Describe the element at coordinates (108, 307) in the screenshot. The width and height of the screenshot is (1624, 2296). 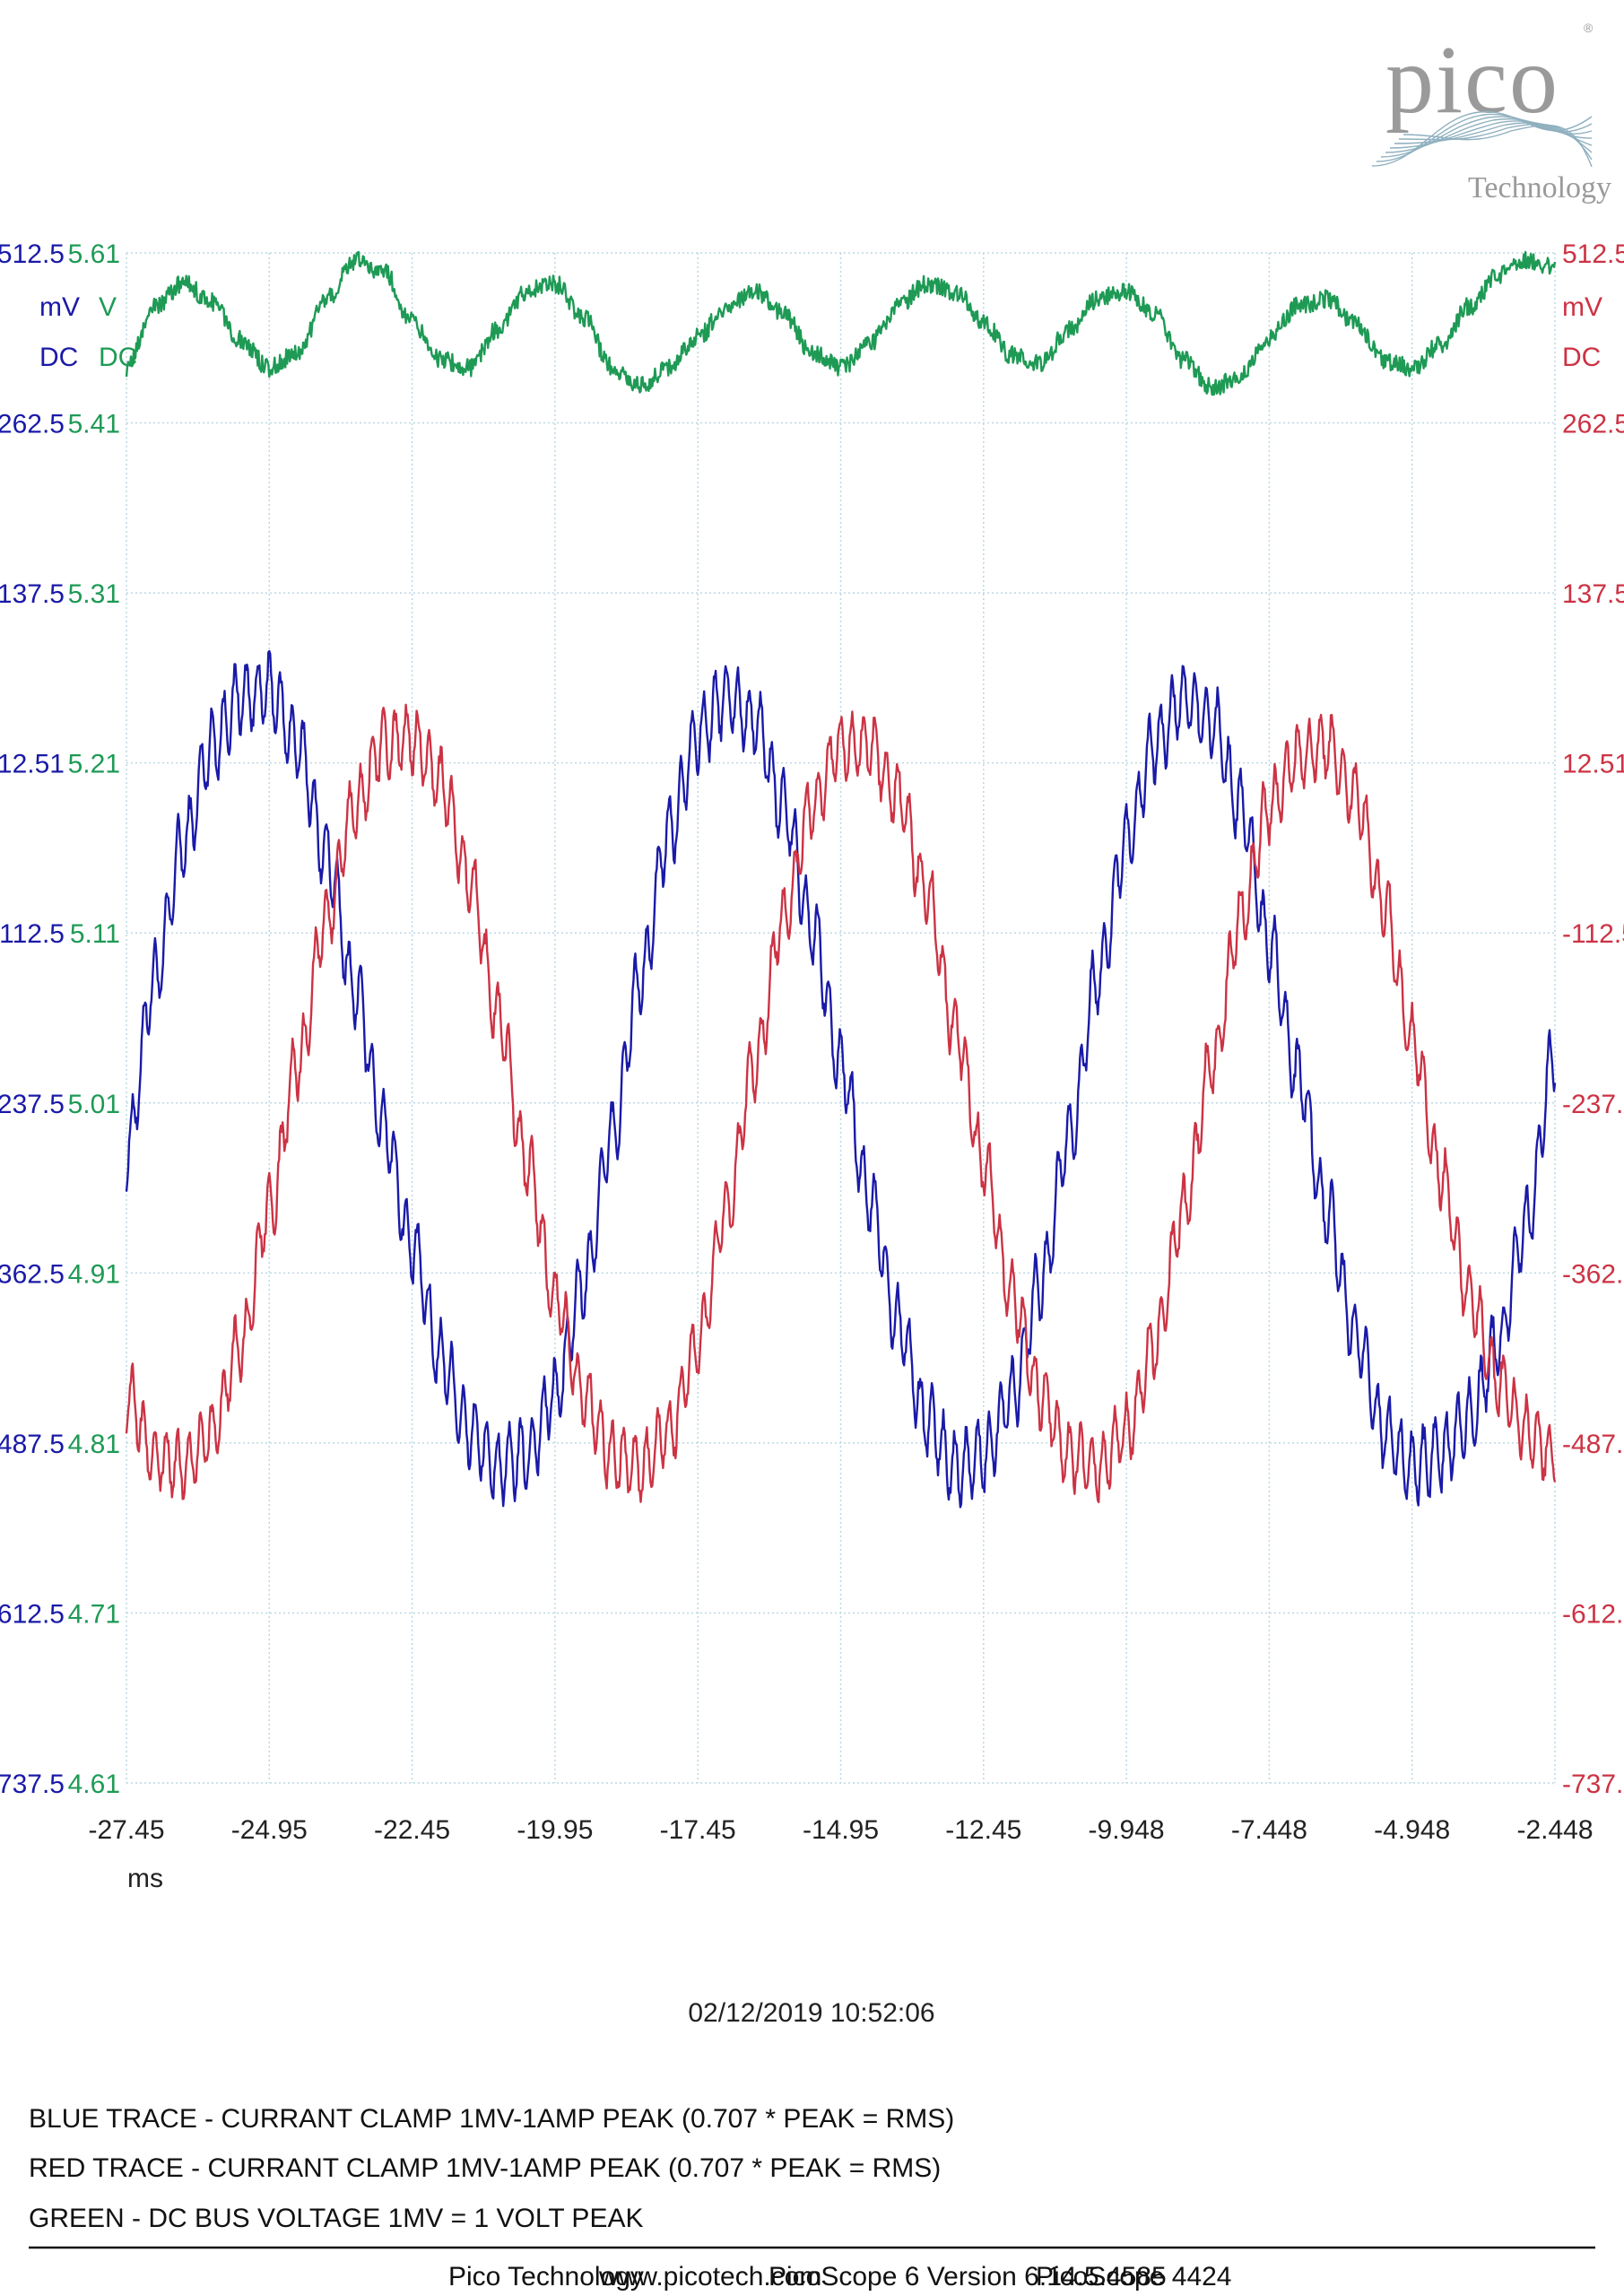
I see `green-unit-label: V` at that location.